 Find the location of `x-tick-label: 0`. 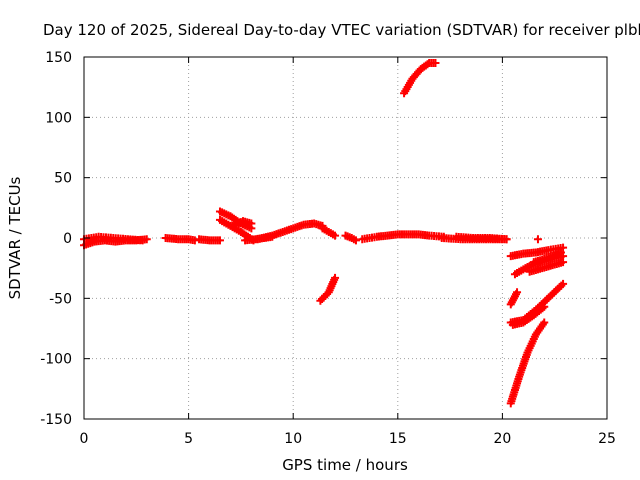

x-tick-label: 0 is located at coordinates (84, 439).